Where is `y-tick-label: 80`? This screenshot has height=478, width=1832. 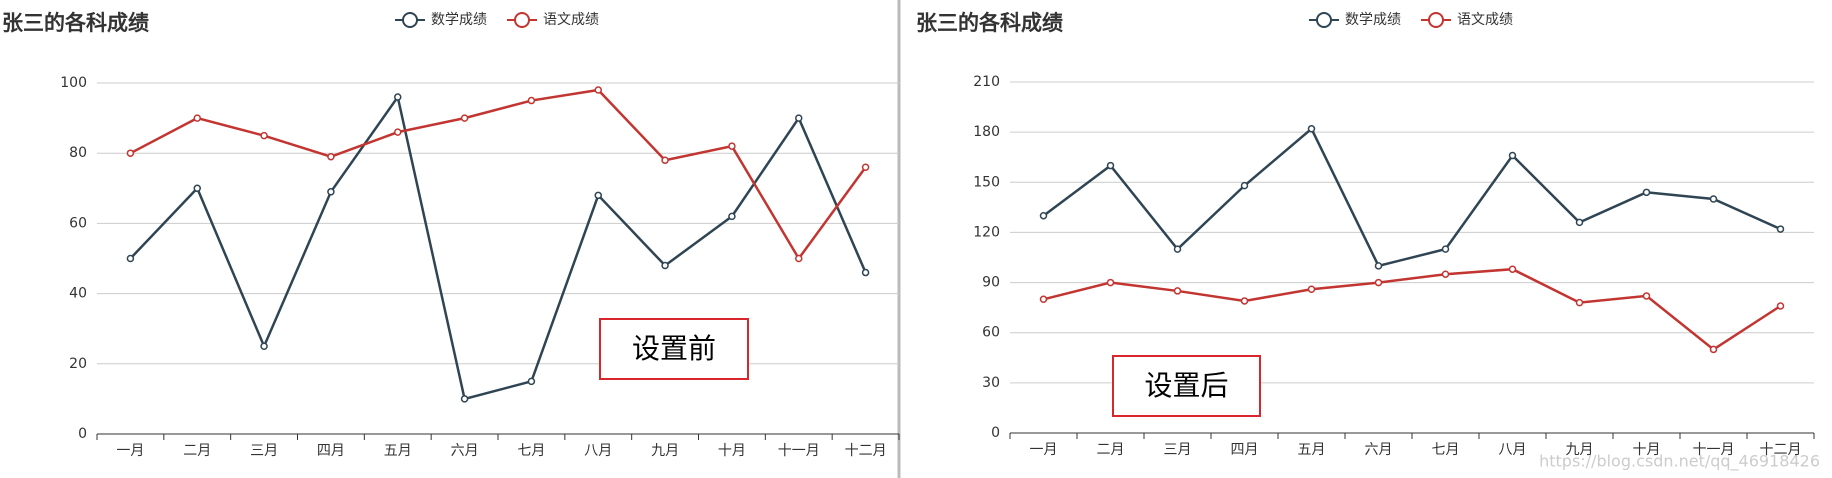 y-tick-label: 80 is located at coordinates (78, 153).